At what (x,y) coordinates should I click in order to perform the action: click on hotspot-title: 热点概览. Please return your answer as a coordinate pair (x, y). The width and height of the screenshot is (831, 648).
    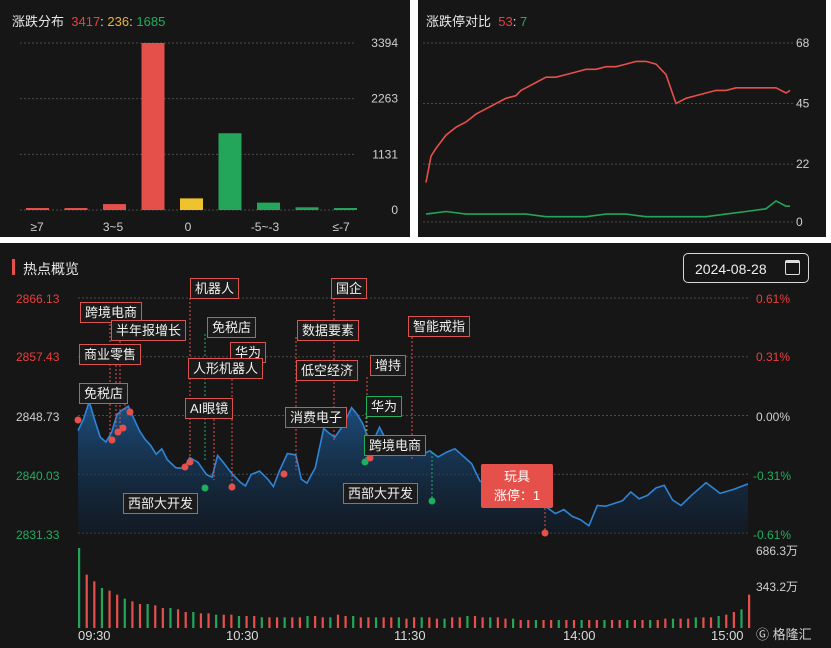
    Looking at the image, I should click on (51, 269).